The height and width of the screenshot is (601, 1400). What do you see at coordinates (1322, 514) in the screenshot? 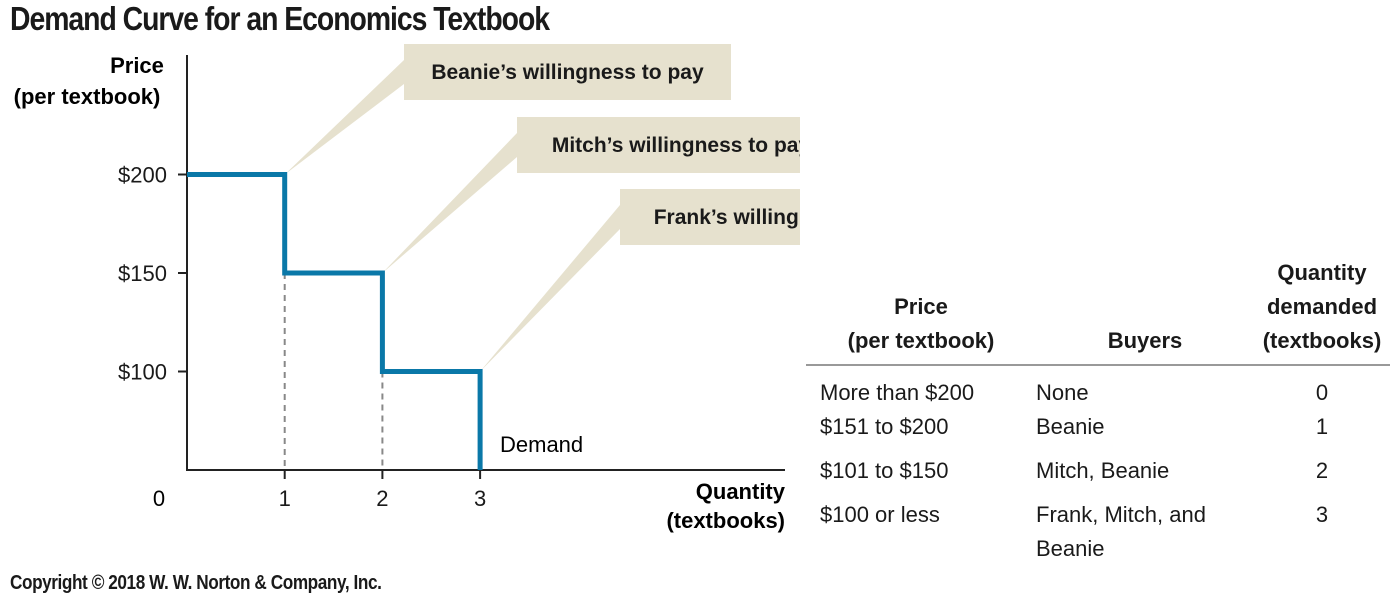
I see `row-quantity: 3` at bounding box center [1322, 514].